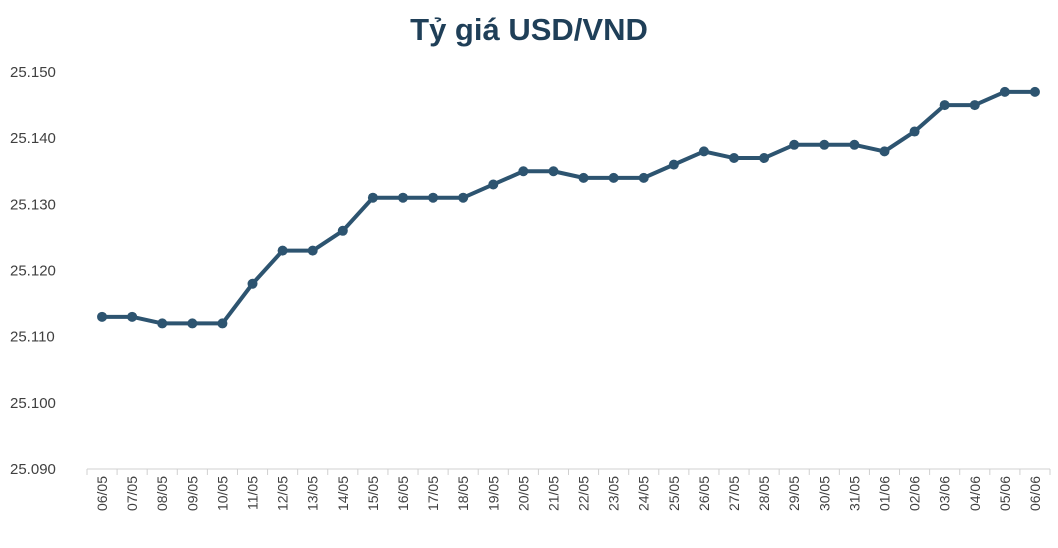 This screenshot has width=1058, height=548. I want to click on x-tick-label: 19/05, so click(493, 493).